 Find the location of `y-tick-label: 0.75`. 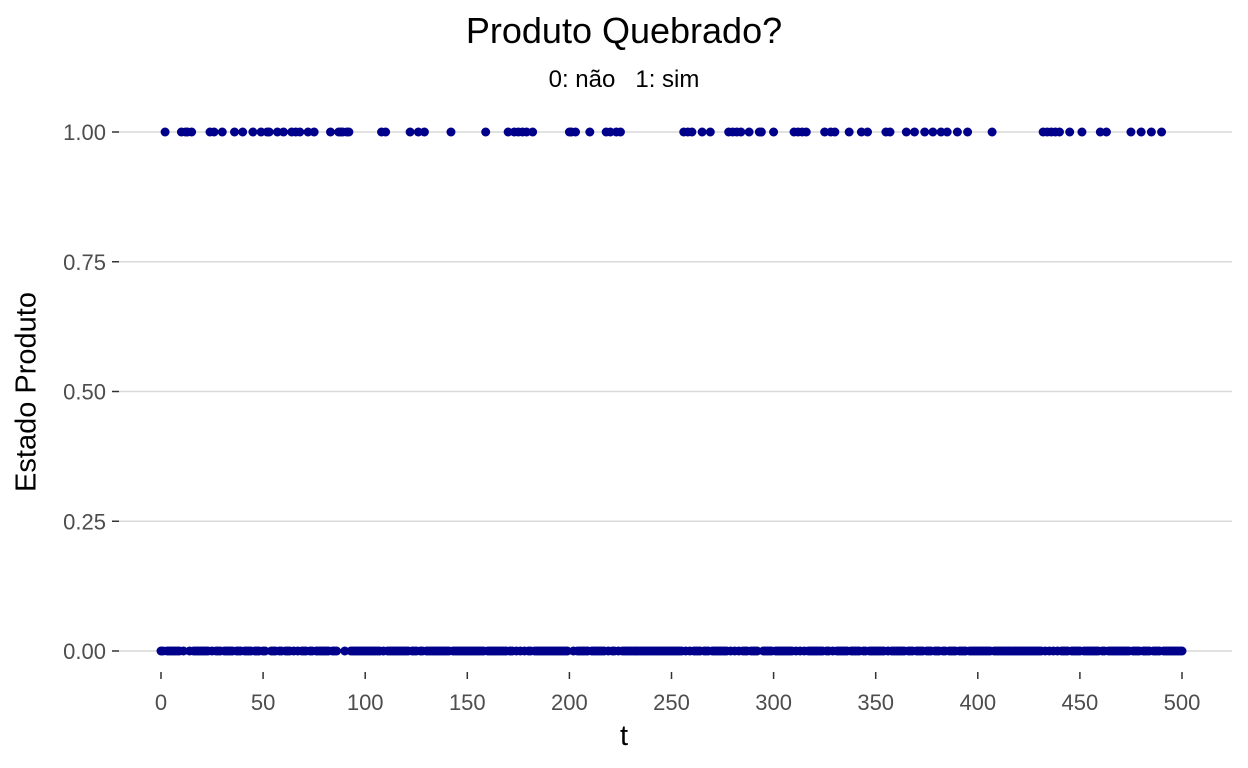

y-tick-label: 0.75 is located at coordinates (84, 262).